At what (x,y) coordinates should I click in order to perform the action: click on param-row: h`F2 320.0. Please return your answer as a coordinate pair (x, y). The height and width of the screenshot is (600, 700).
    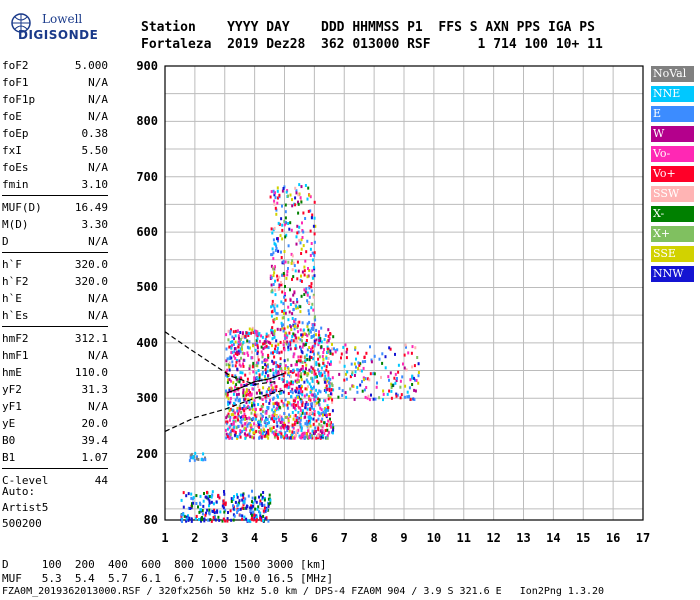
    Looking at the image, I should click on (55, 281).